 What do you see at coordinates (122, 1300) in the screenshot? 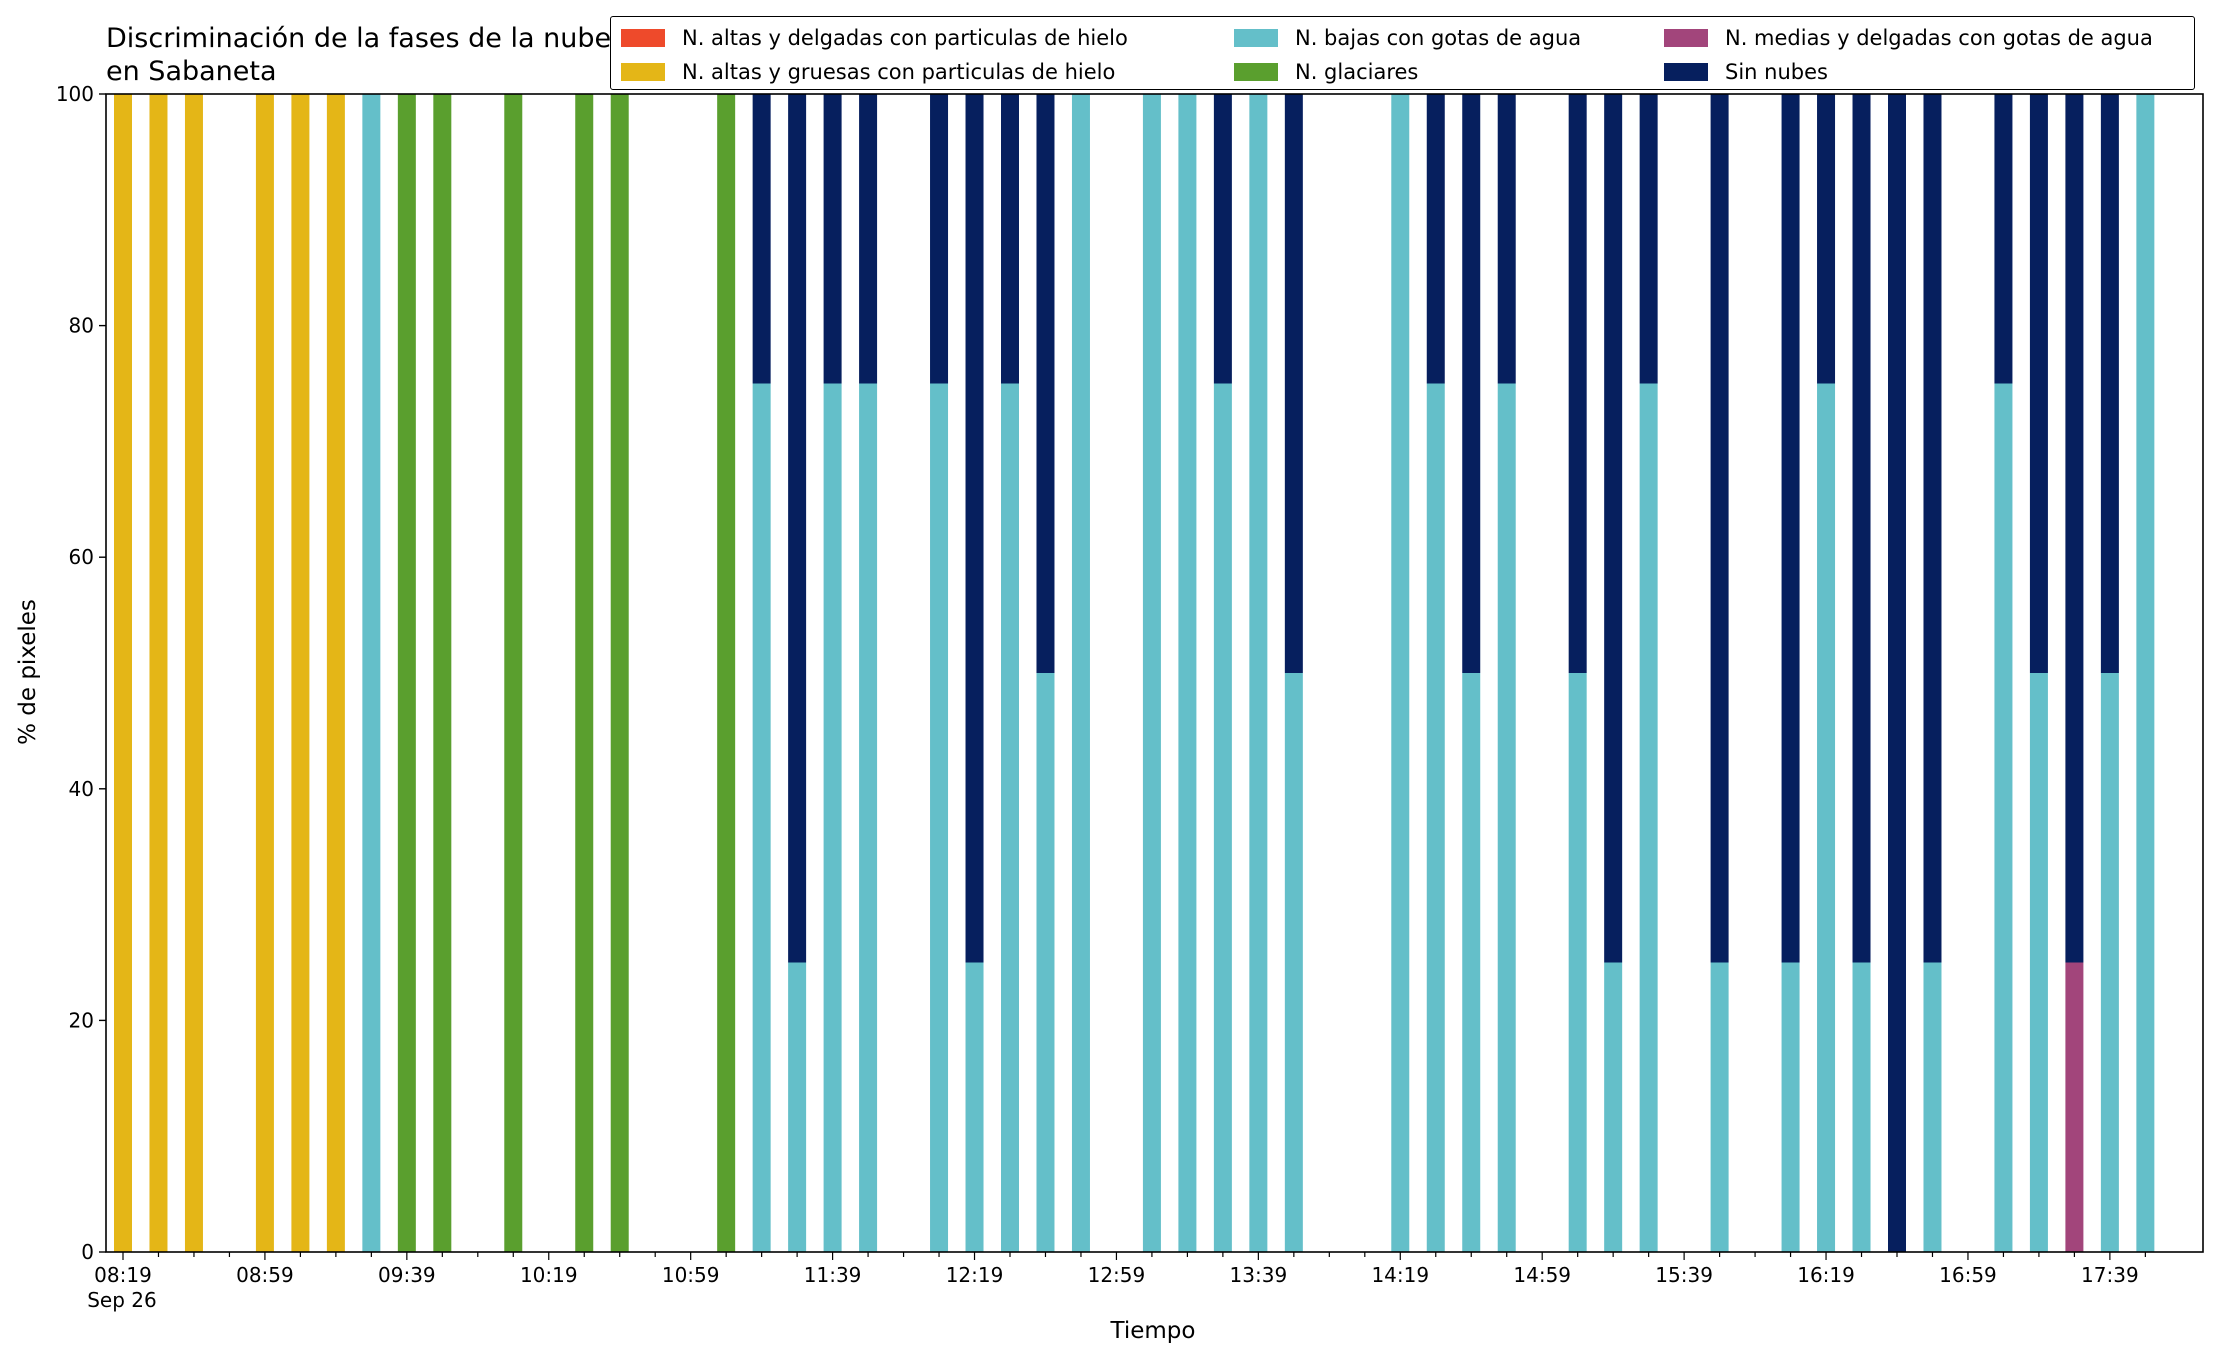
I see `x-date-label: Sep 26` at bounding box center [122, 1300].